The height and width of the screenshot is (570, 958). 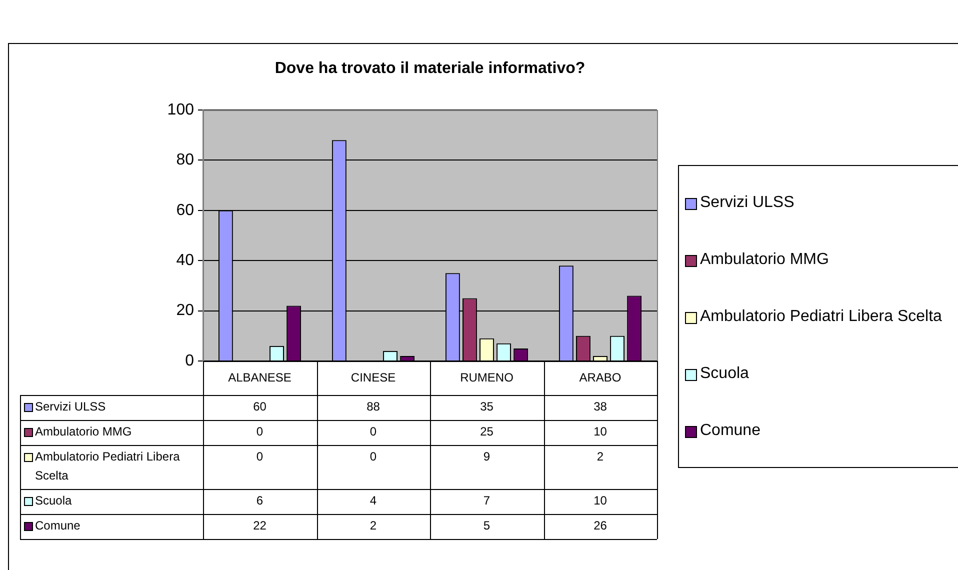 I want to click on chart-title: Dove ha trovato il materiale informativo?, so click(x=430, y=69).